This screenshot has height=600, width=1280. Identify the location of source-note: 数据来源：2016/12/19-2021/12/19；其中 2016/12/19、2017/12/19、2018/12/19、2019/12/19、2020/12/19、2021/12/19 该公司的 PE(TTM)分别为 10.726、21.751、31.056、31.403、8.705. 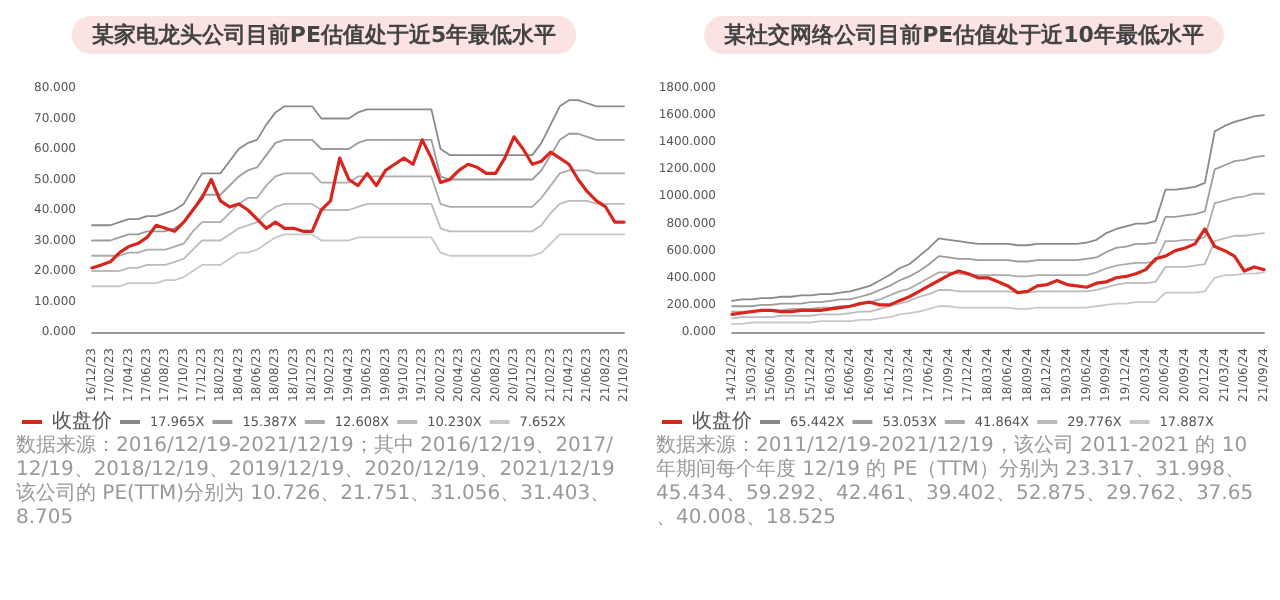
(319, 481).